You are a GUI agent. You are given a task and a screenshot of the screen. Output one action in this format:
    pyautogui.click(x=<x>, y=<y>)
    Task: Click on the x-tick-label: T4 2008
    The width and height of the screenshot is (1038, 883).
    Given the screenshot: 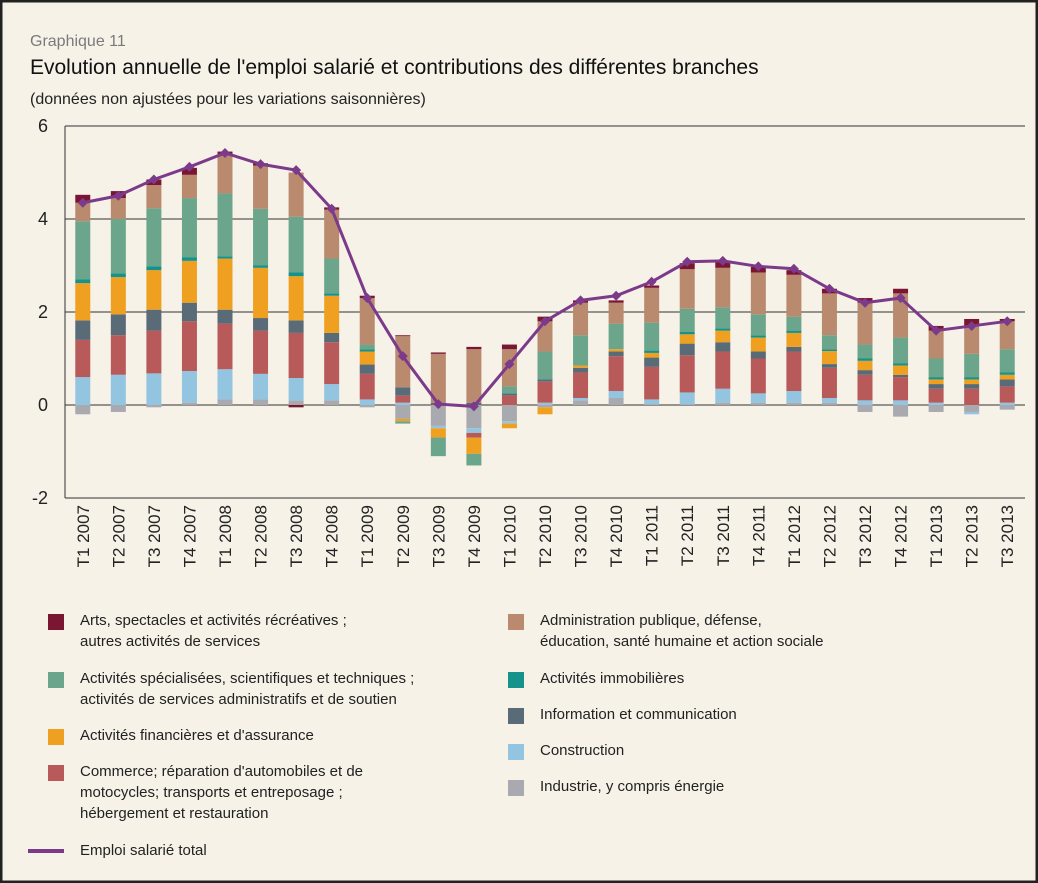 What is the action you would take?
    pyautogui.click(x=332, y=536)
    